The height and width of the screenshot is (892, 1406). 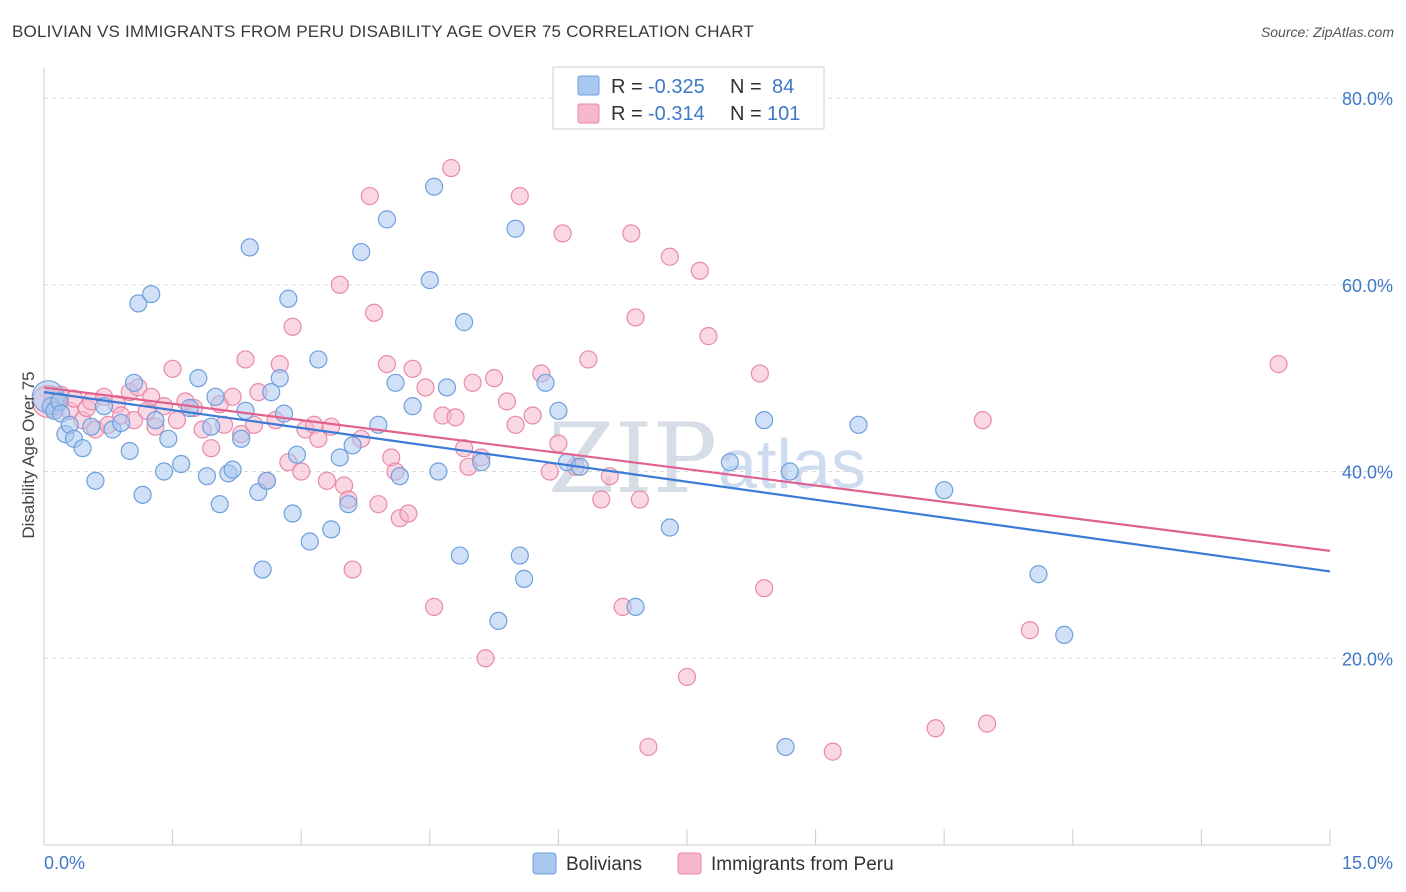 What do you see at coordinates (689, 863) in the screenshot?
I see `bottom-legend-swatch-peru` at bounding box center [689, 863].